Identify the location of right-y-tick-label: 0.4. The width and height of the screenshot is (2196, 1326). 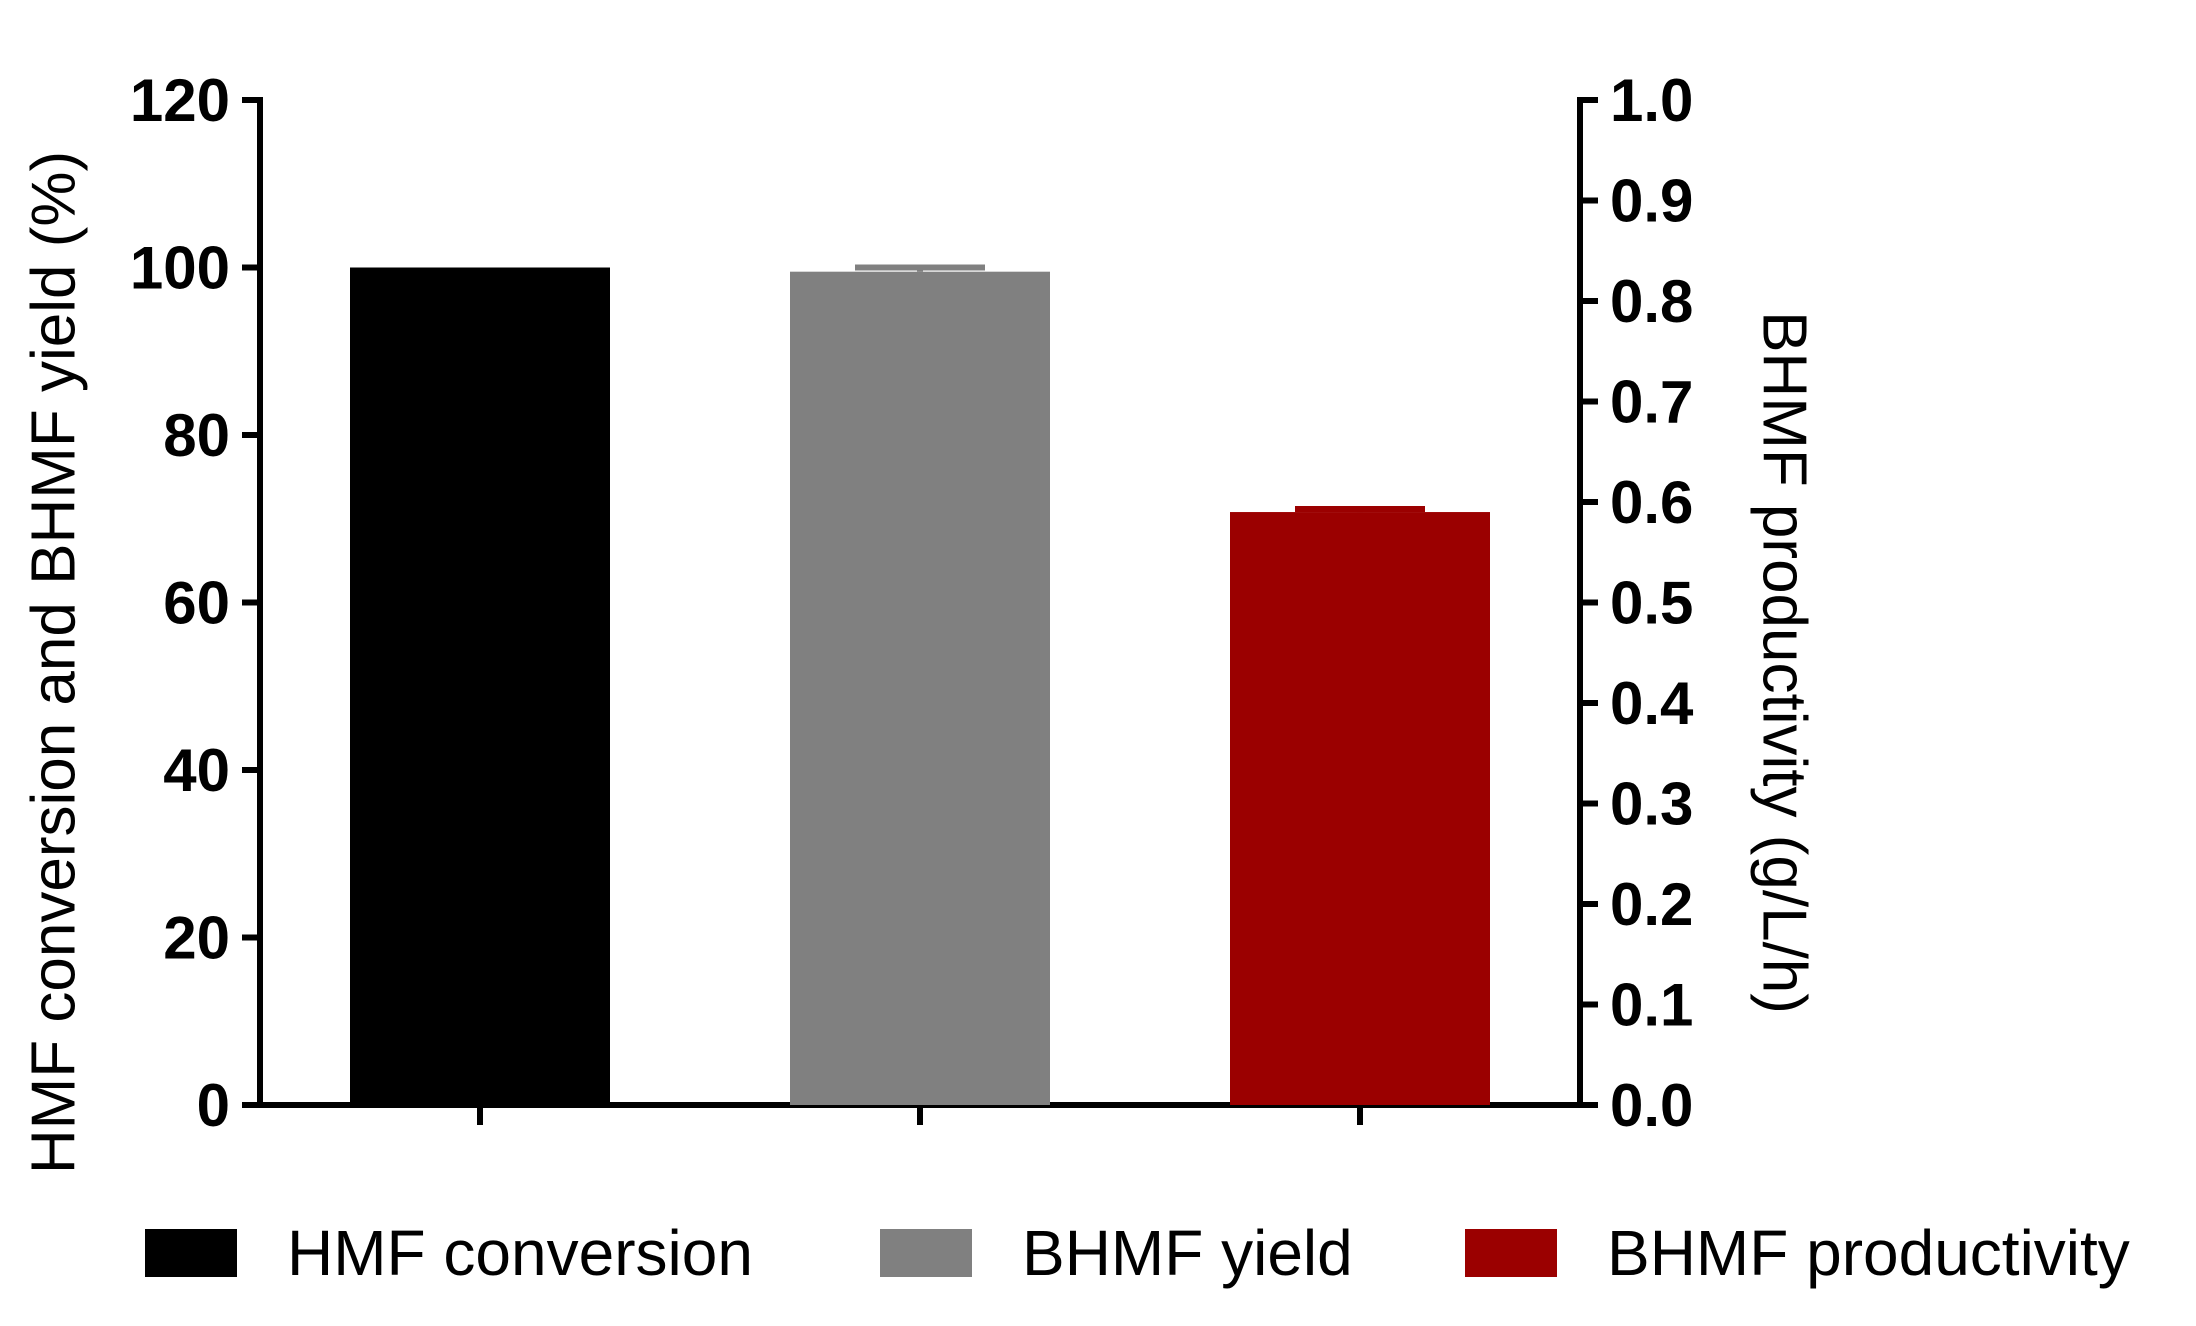
(1652, 703).